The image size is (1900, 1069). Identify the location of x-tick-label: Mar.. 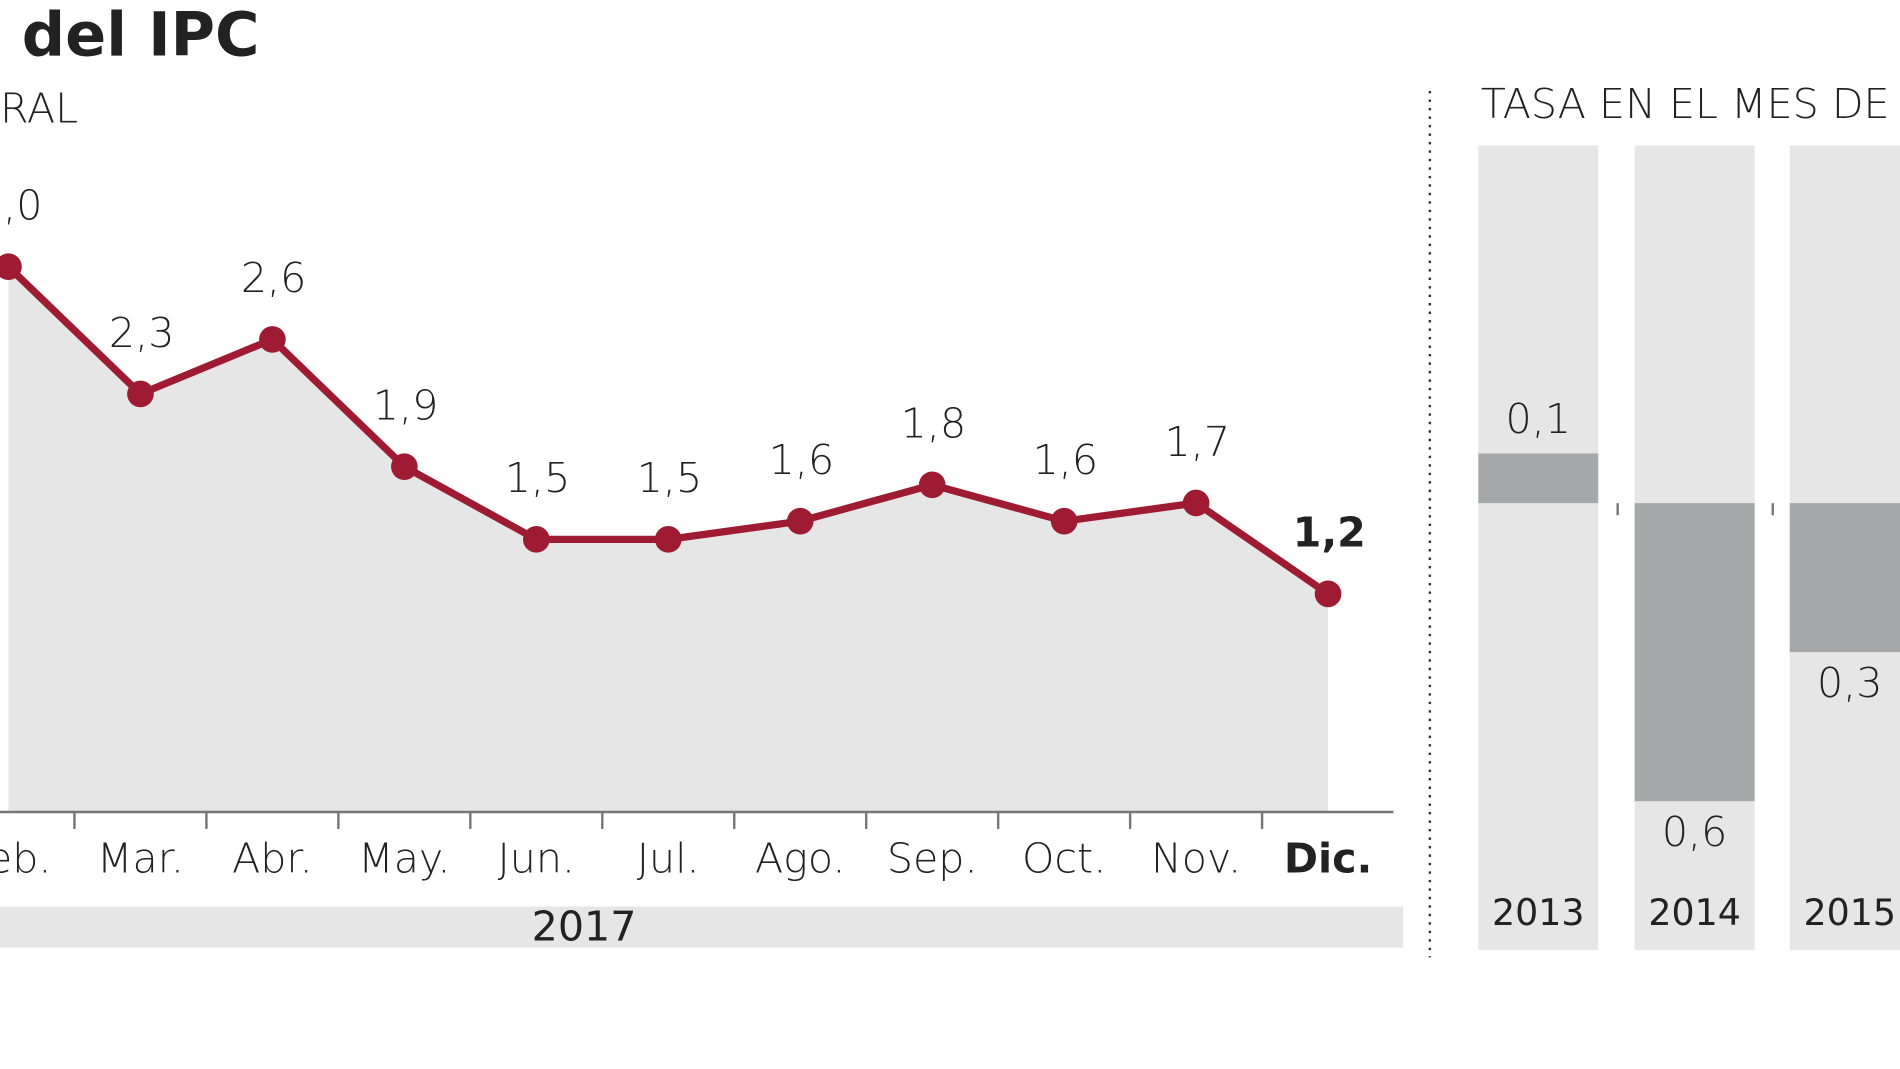
(140, 859).